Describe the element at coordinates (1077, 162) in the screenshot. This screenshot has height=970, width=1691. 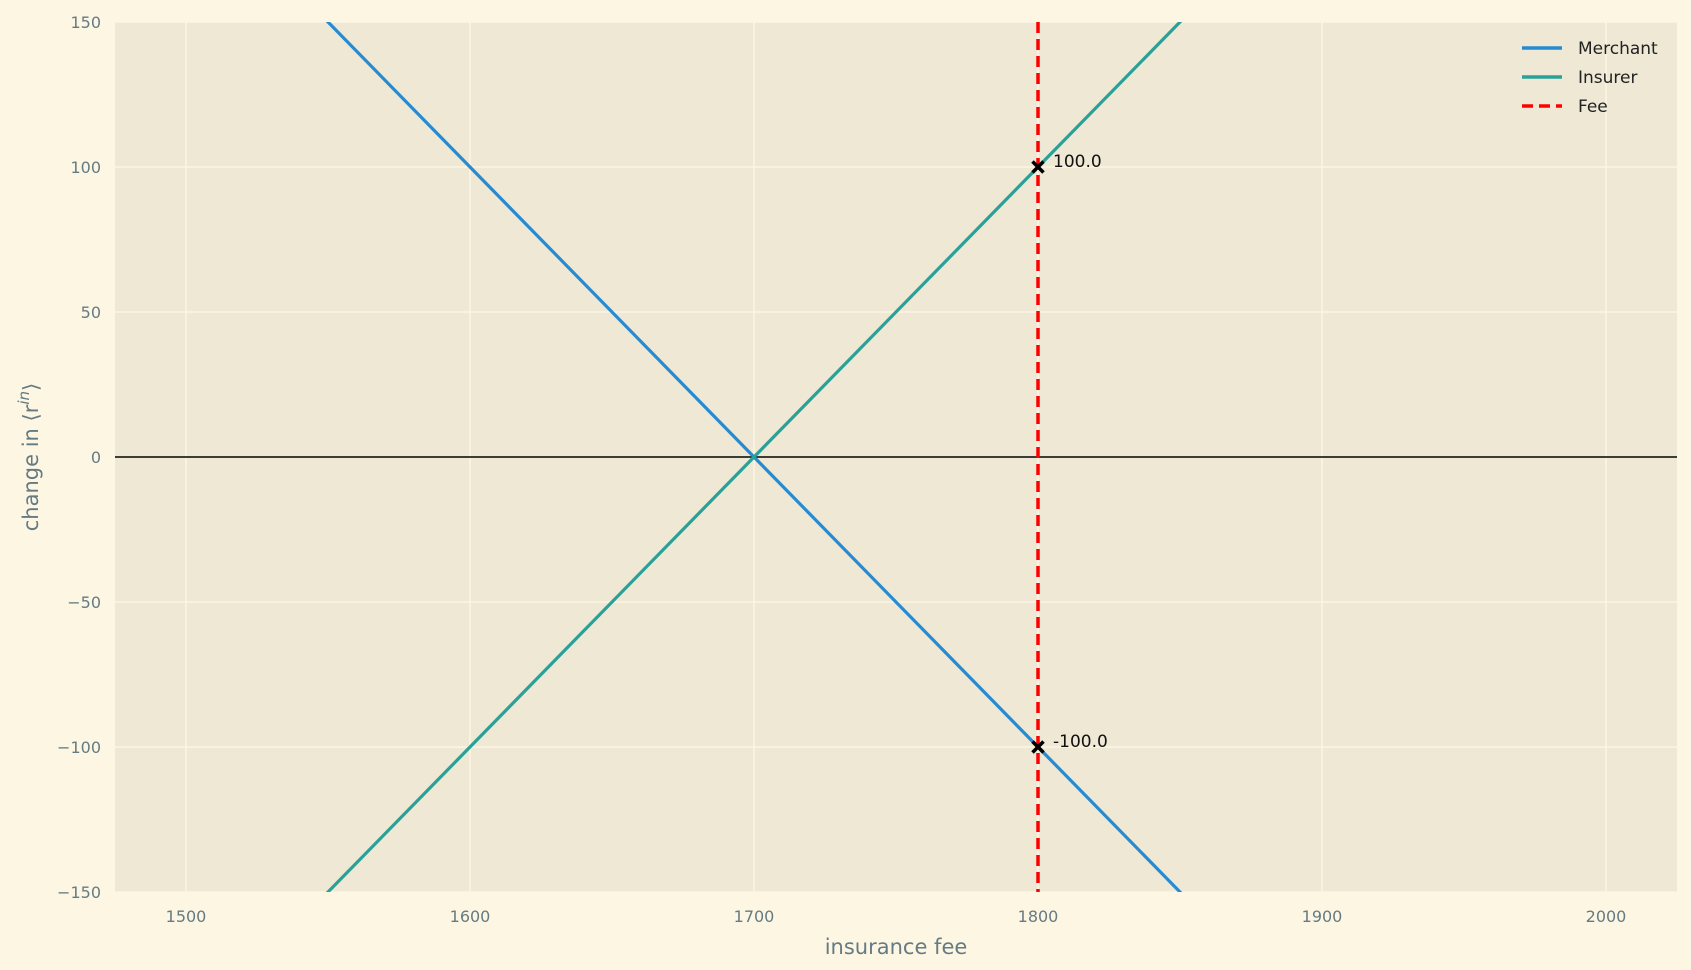
I see `annotation-label: 100.0` at that location.